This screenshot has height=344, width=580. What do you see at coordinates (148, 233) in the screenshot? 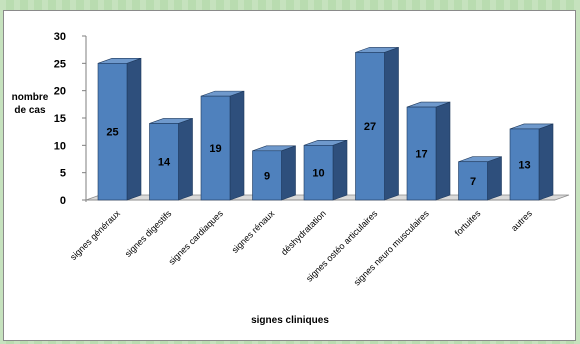
I see `x-tick-label: signes digestifs` at bounding box center [148, 233].